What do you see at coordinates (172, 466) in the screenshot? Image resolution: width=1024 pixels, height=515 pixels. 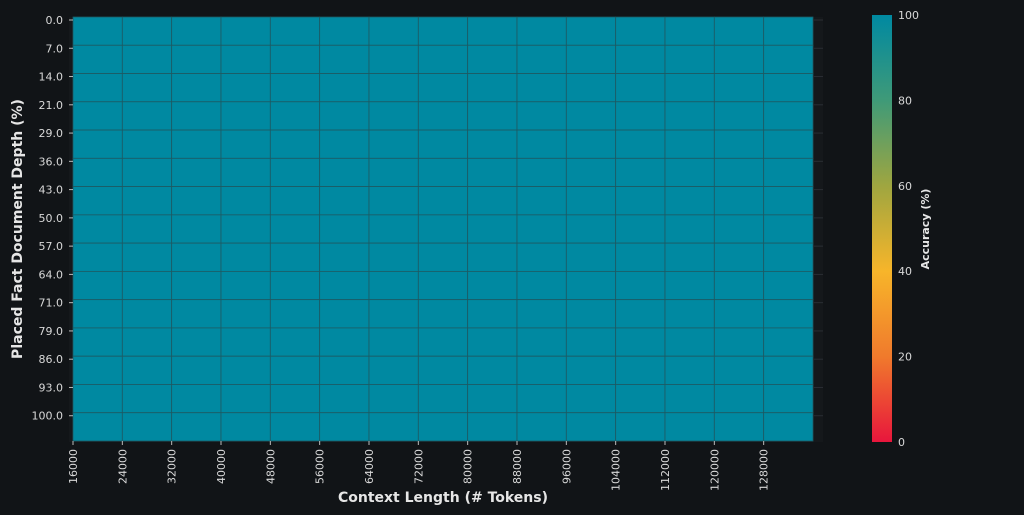 I see `x-tick-label: 32000` at bounding box center [172, 466].